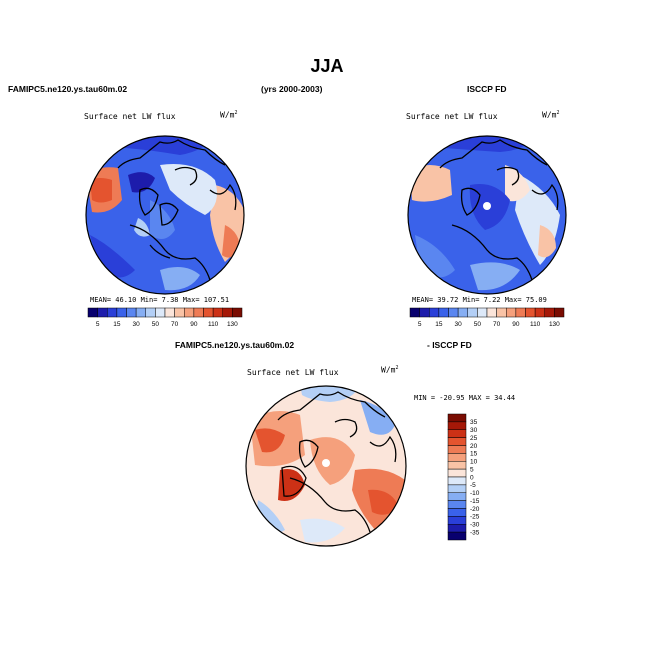  I want to click on model-map-warm-west-core, so click(101, 190).